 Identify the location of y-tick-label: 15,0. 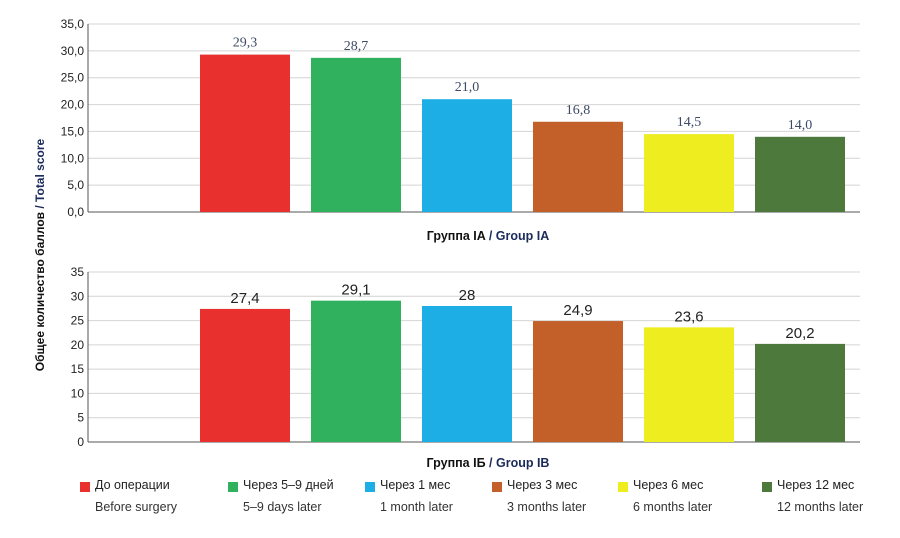
(73, 131).